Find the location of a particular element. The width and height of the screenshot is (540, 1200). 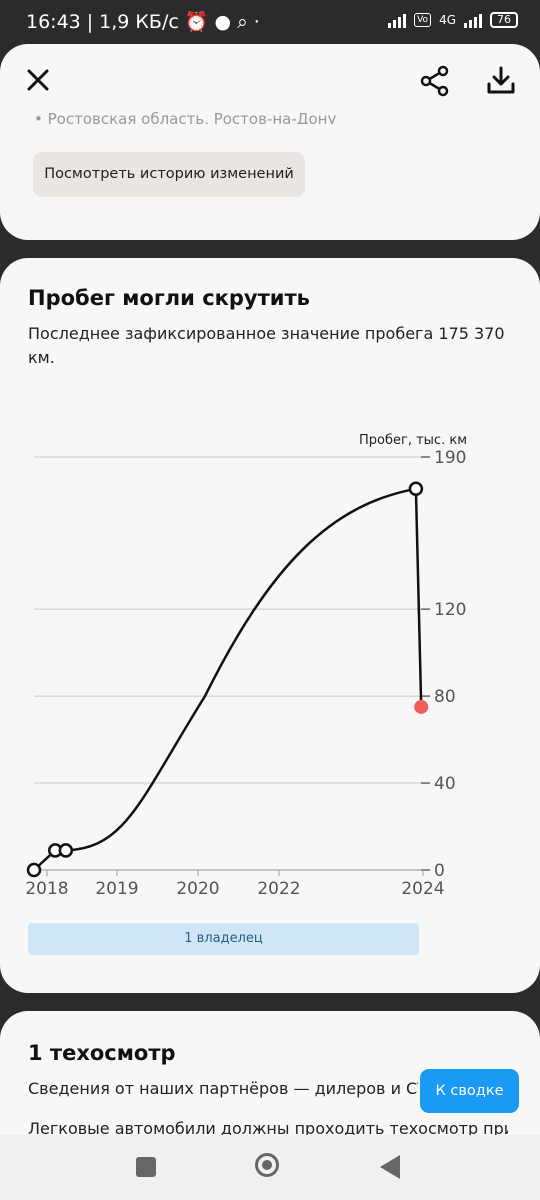

status-left: 16:43 | 1,9 КБ/с ⏰ ● ⌕ · is located at coordinates (143, 22).